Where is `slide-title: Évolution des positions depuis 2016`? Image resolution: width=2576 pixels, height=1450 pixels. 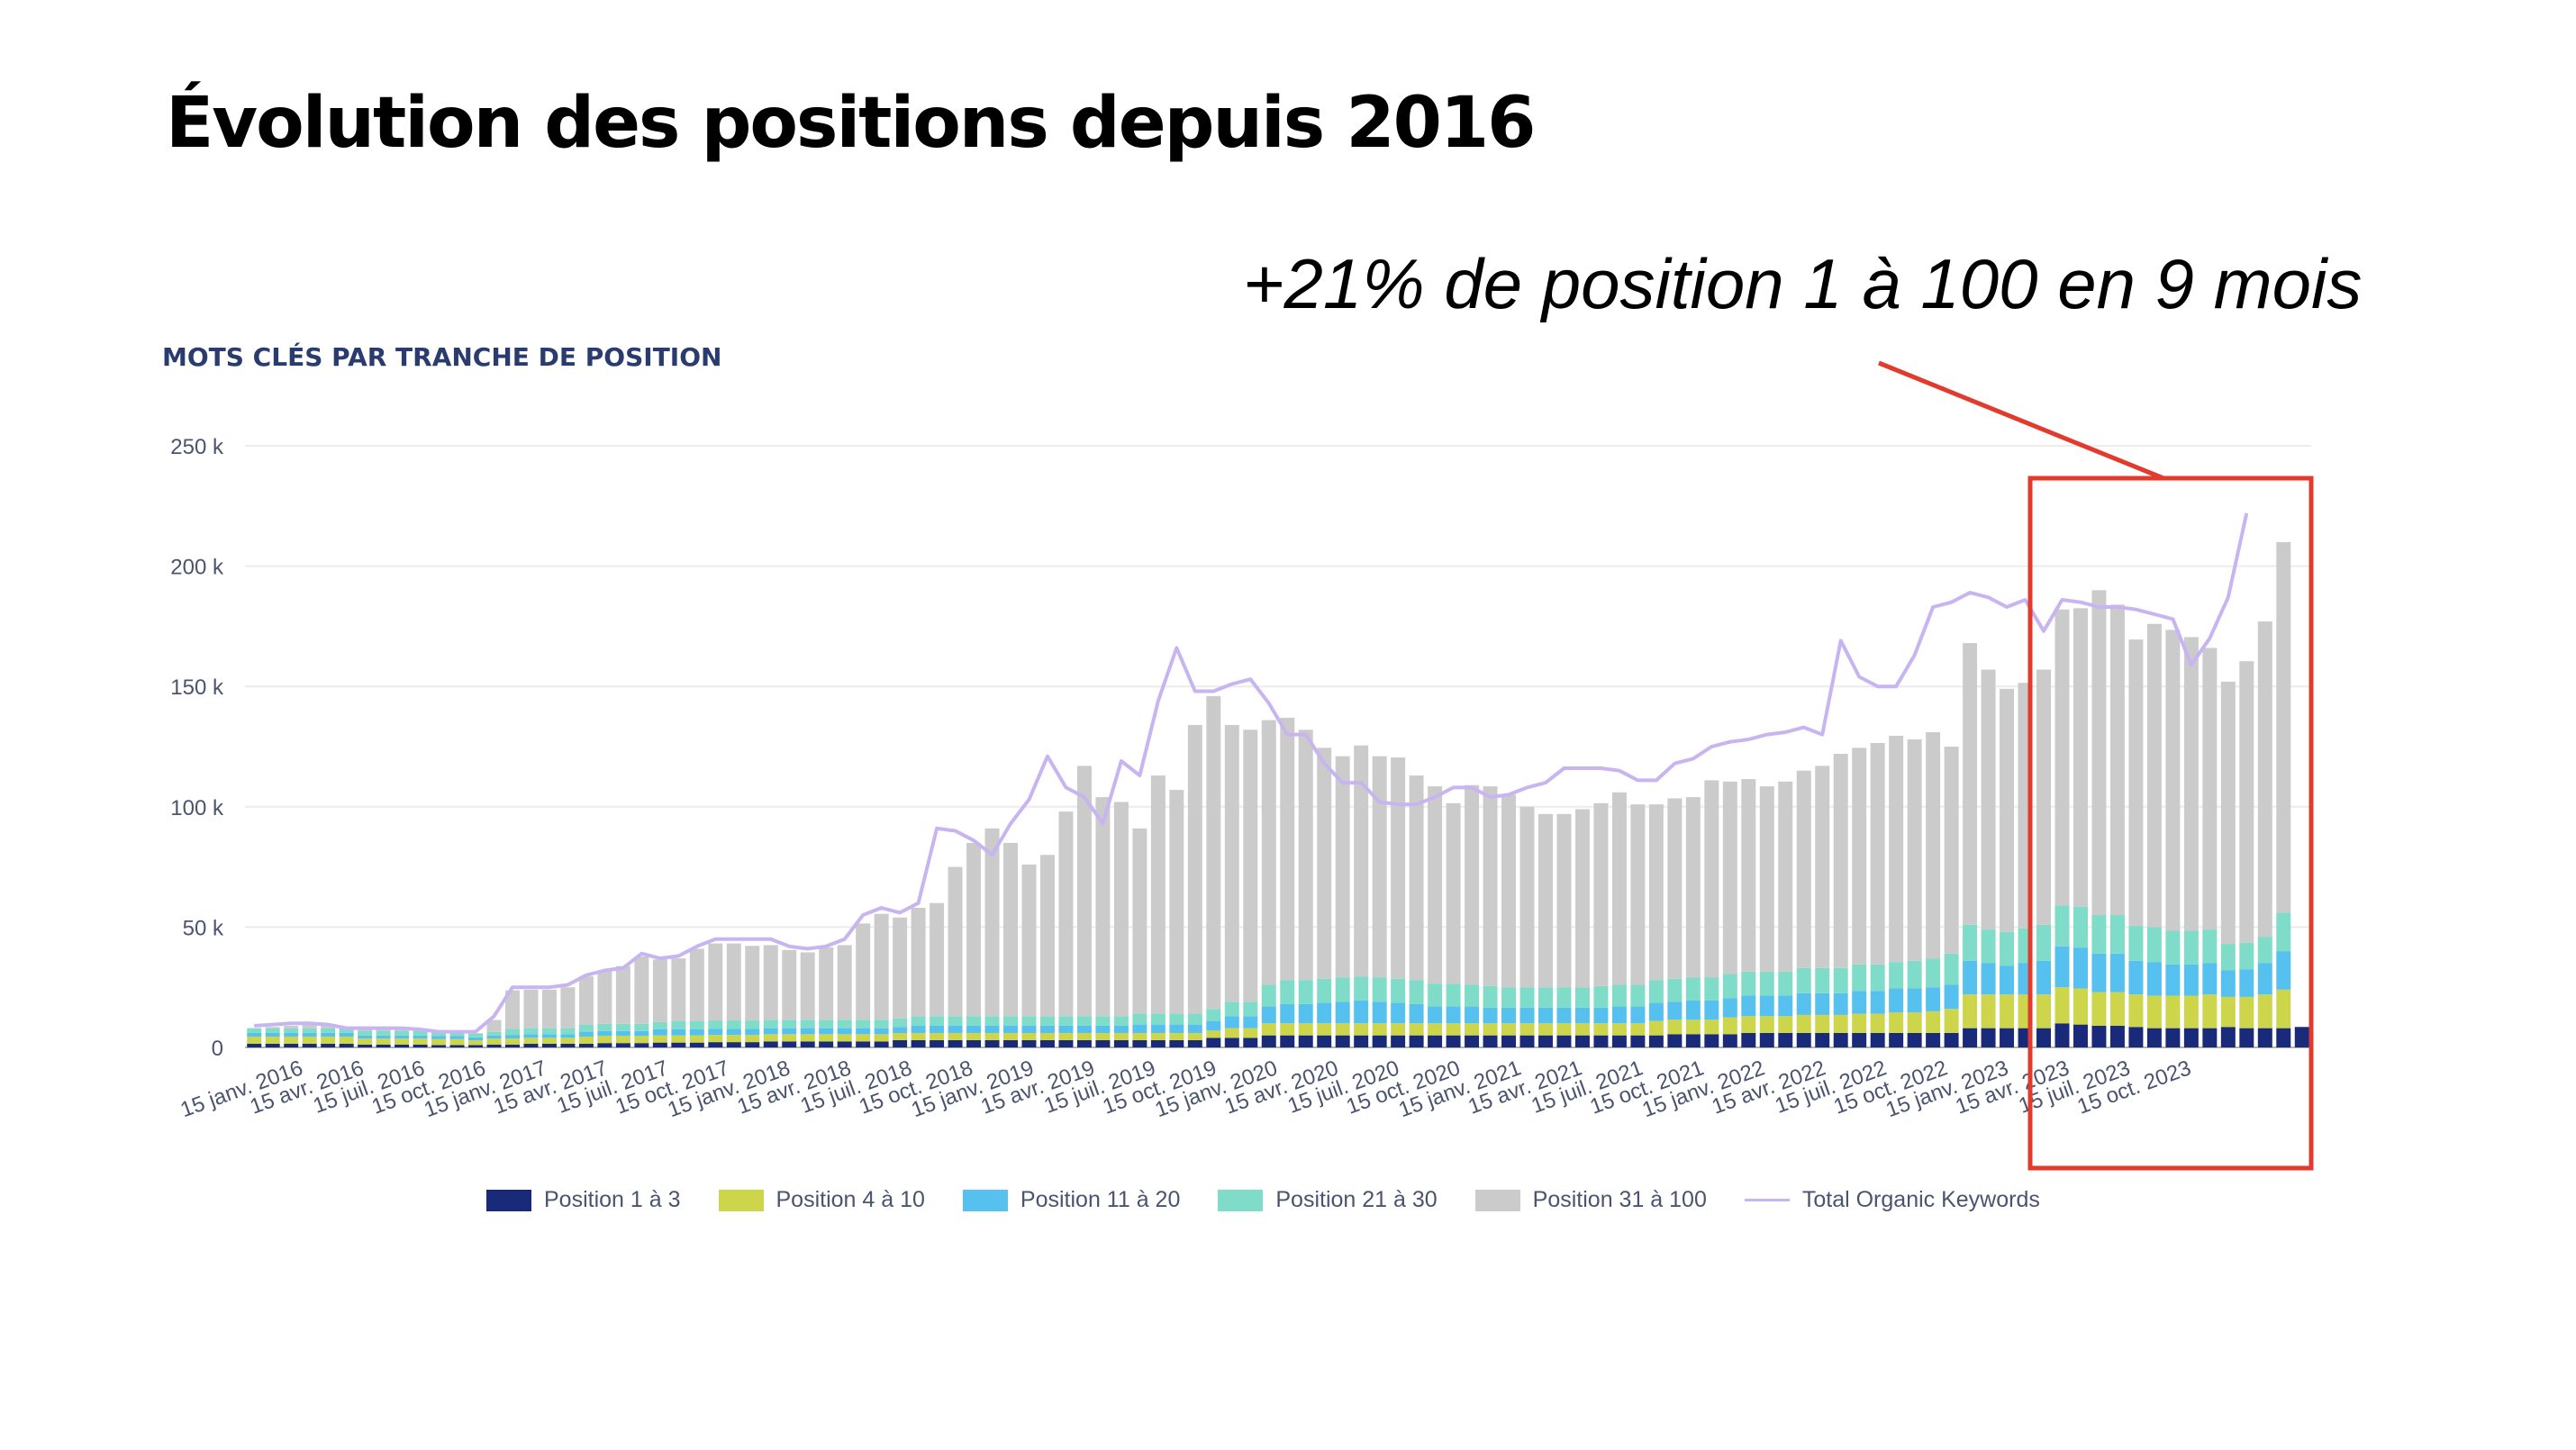 slide-title: Évolution des positions depuis 2016 is located at coordinates (851, 123).